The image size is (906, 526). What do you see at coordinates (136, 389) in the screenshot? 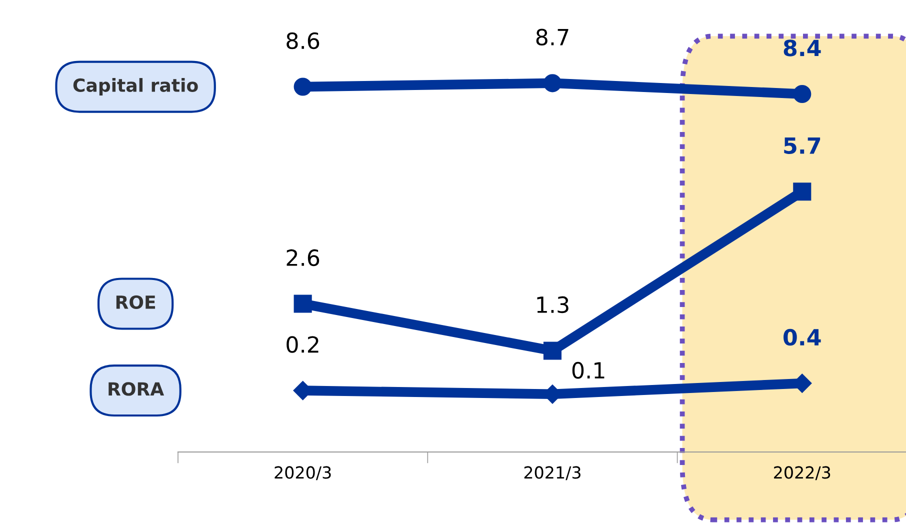
I see `text: RORA` at bounding box center [136, 389].